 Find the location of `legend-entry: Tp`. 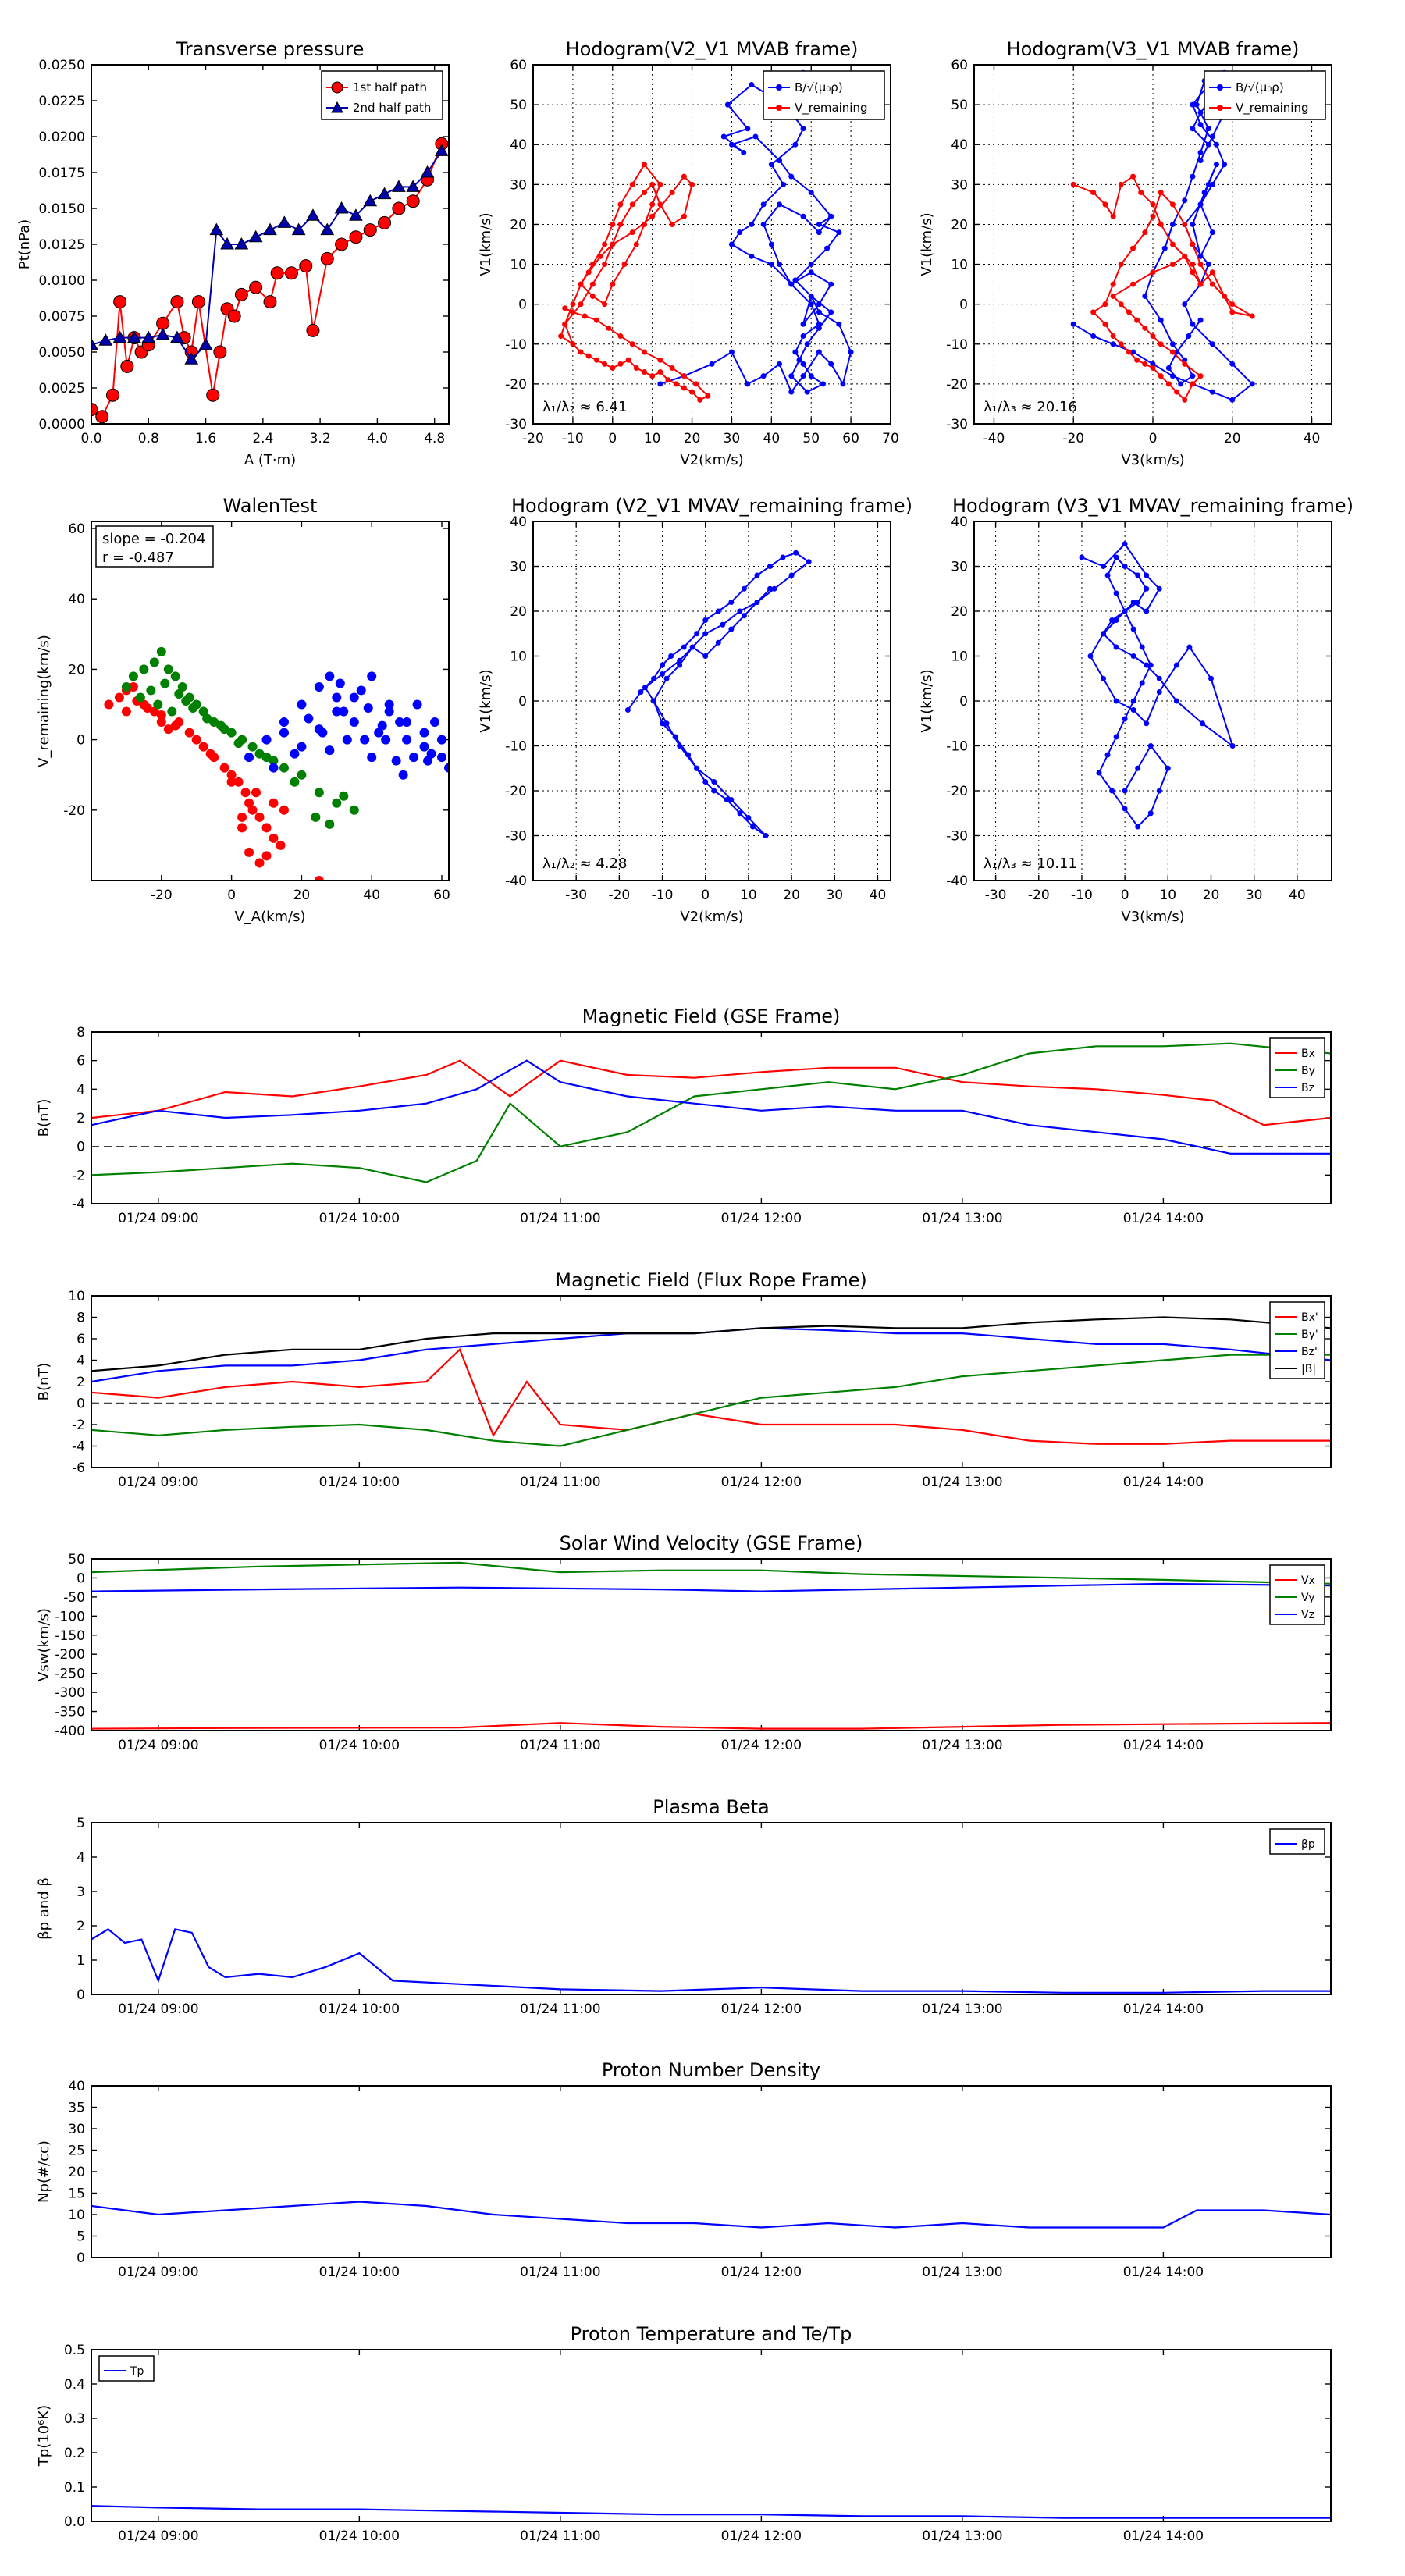

legend-entry: Tp is located at coordinates (137, 2371).